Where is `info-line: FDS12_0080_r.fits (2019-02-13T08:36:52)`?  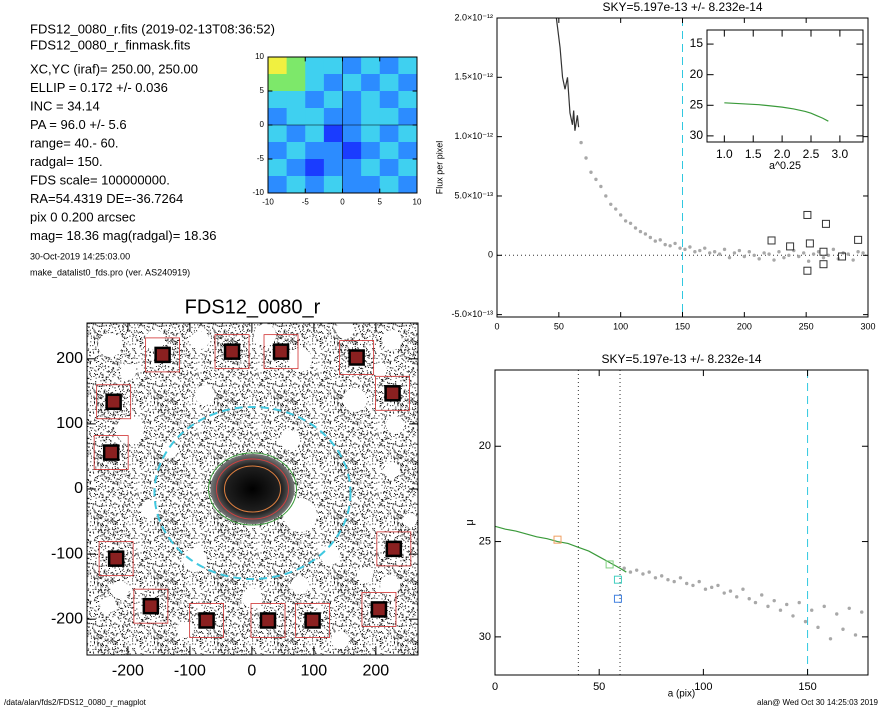 info-line: FDS12_0080_r.fits (2019-02-13T08:36:52) is located at coordinates (152, 28).